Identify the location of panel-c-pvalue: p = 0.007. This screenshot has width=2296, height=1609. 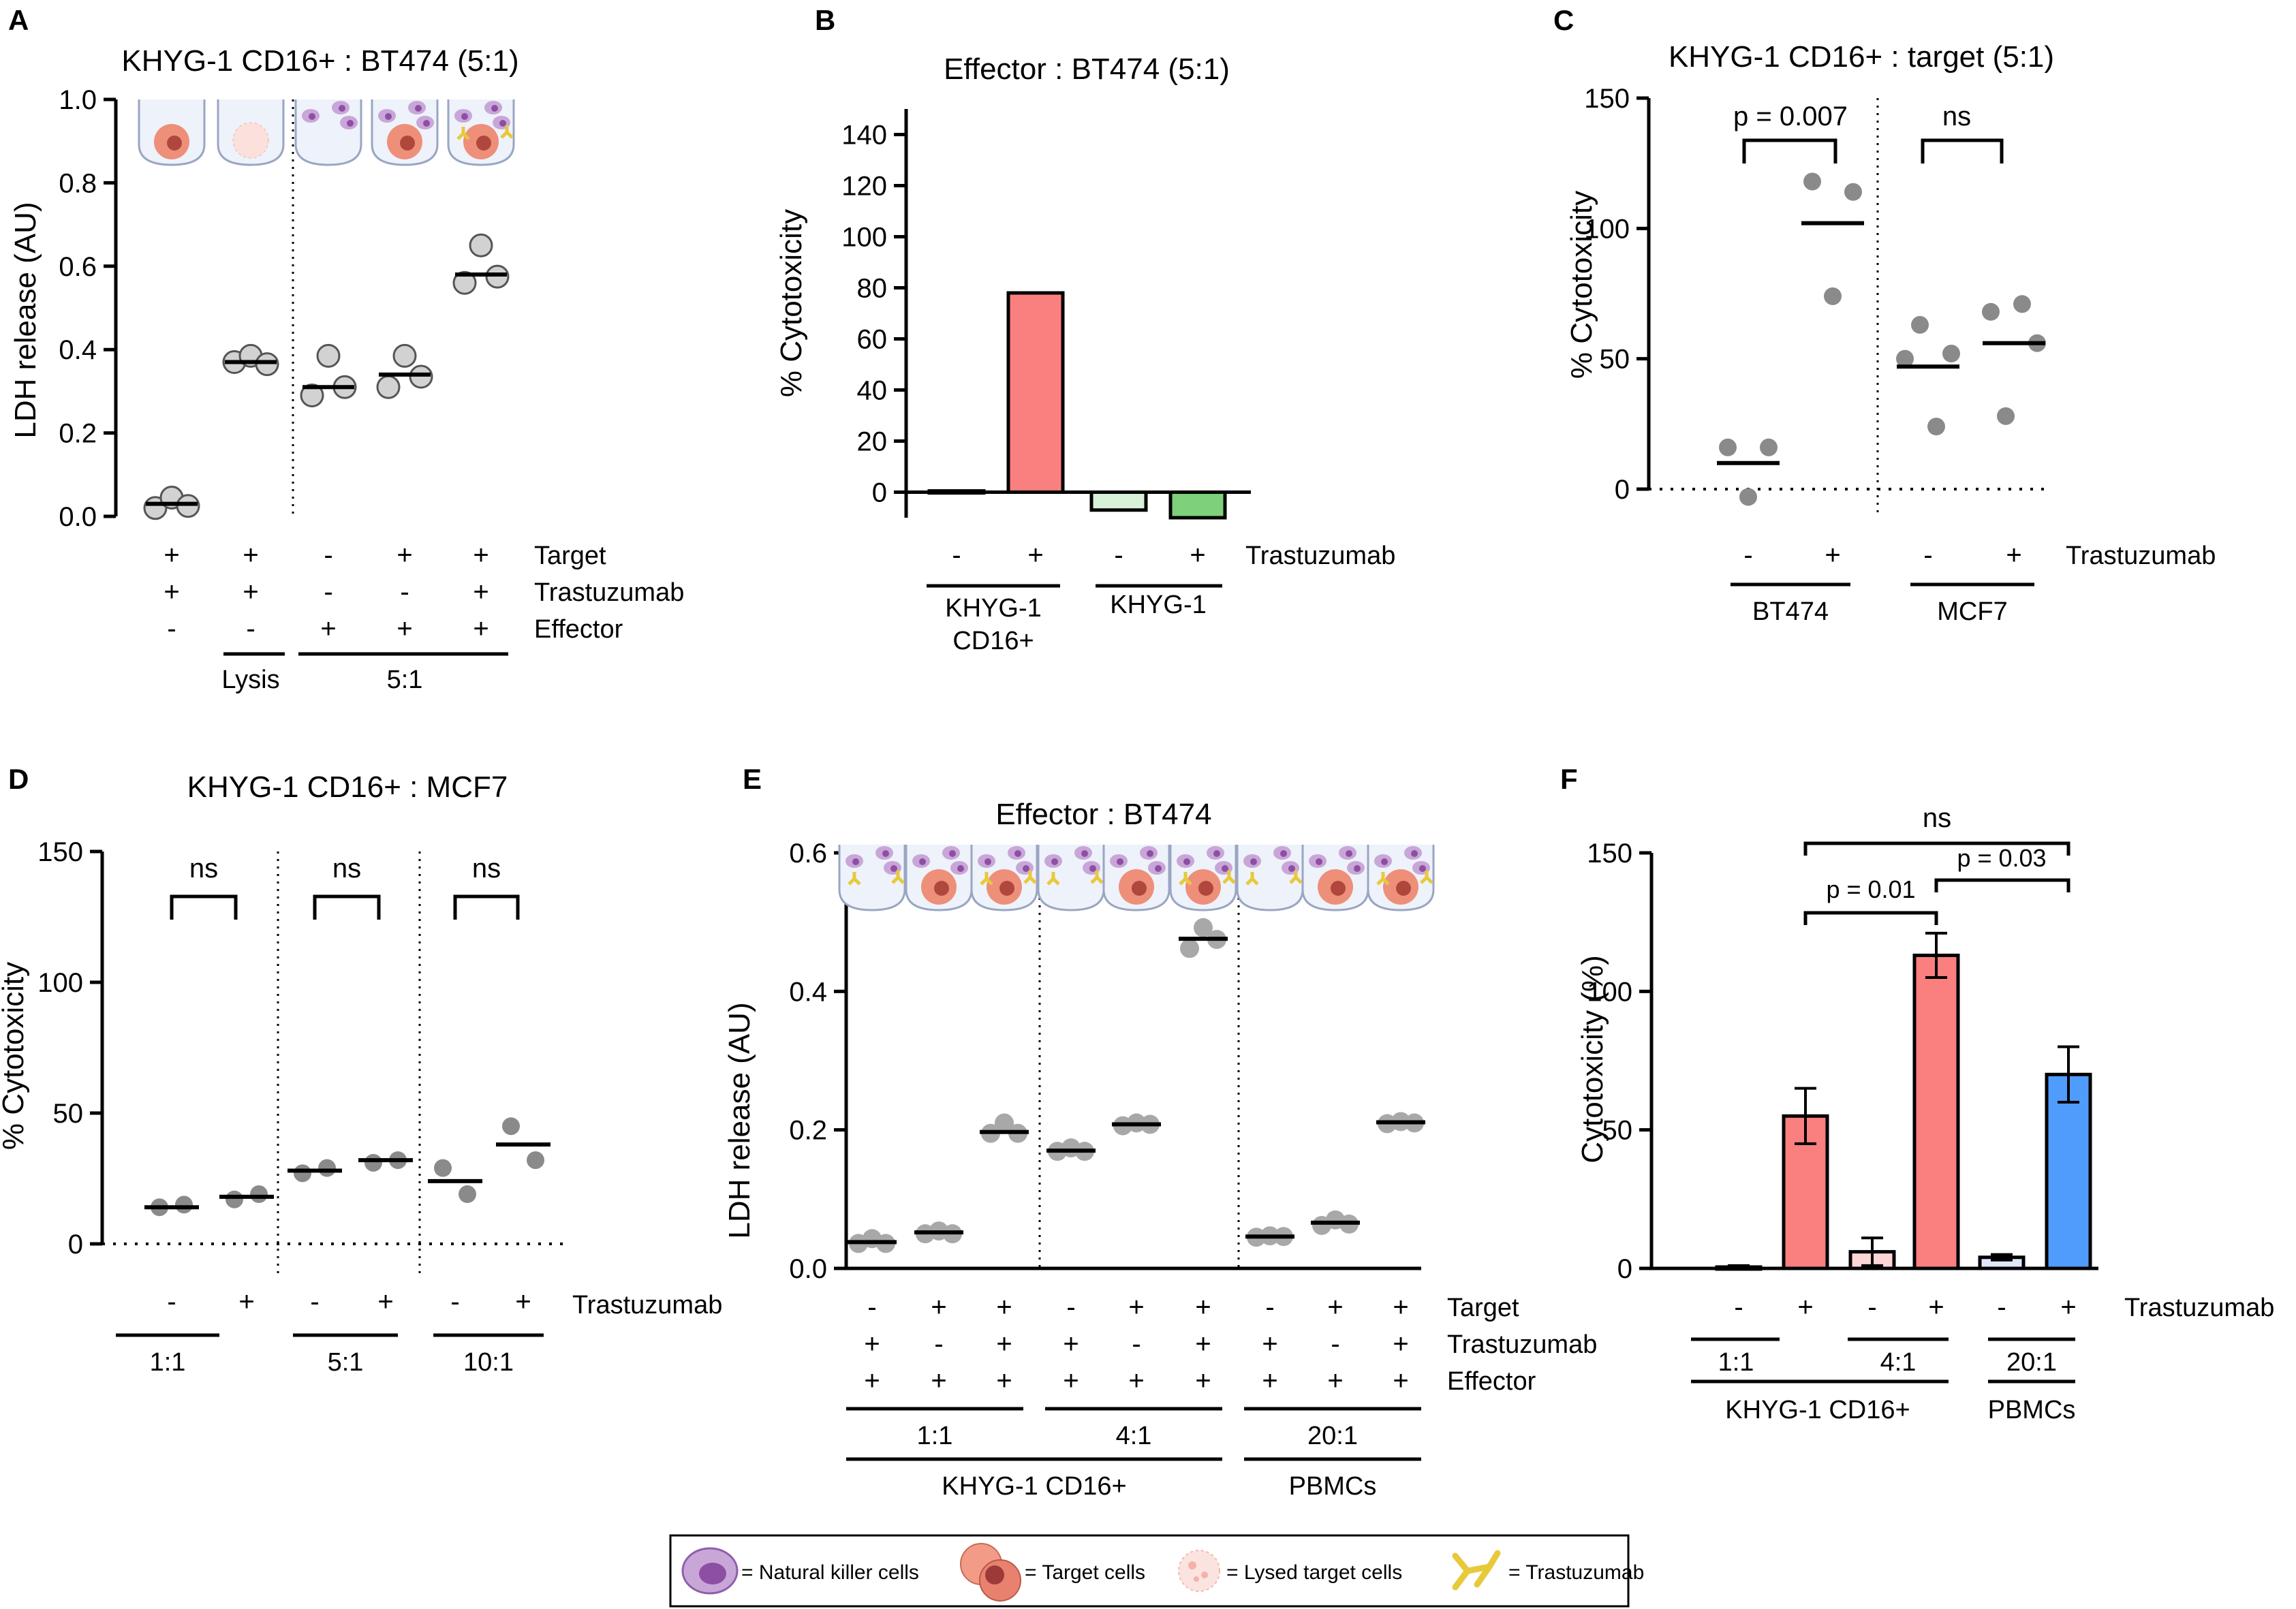
(1791, 116).